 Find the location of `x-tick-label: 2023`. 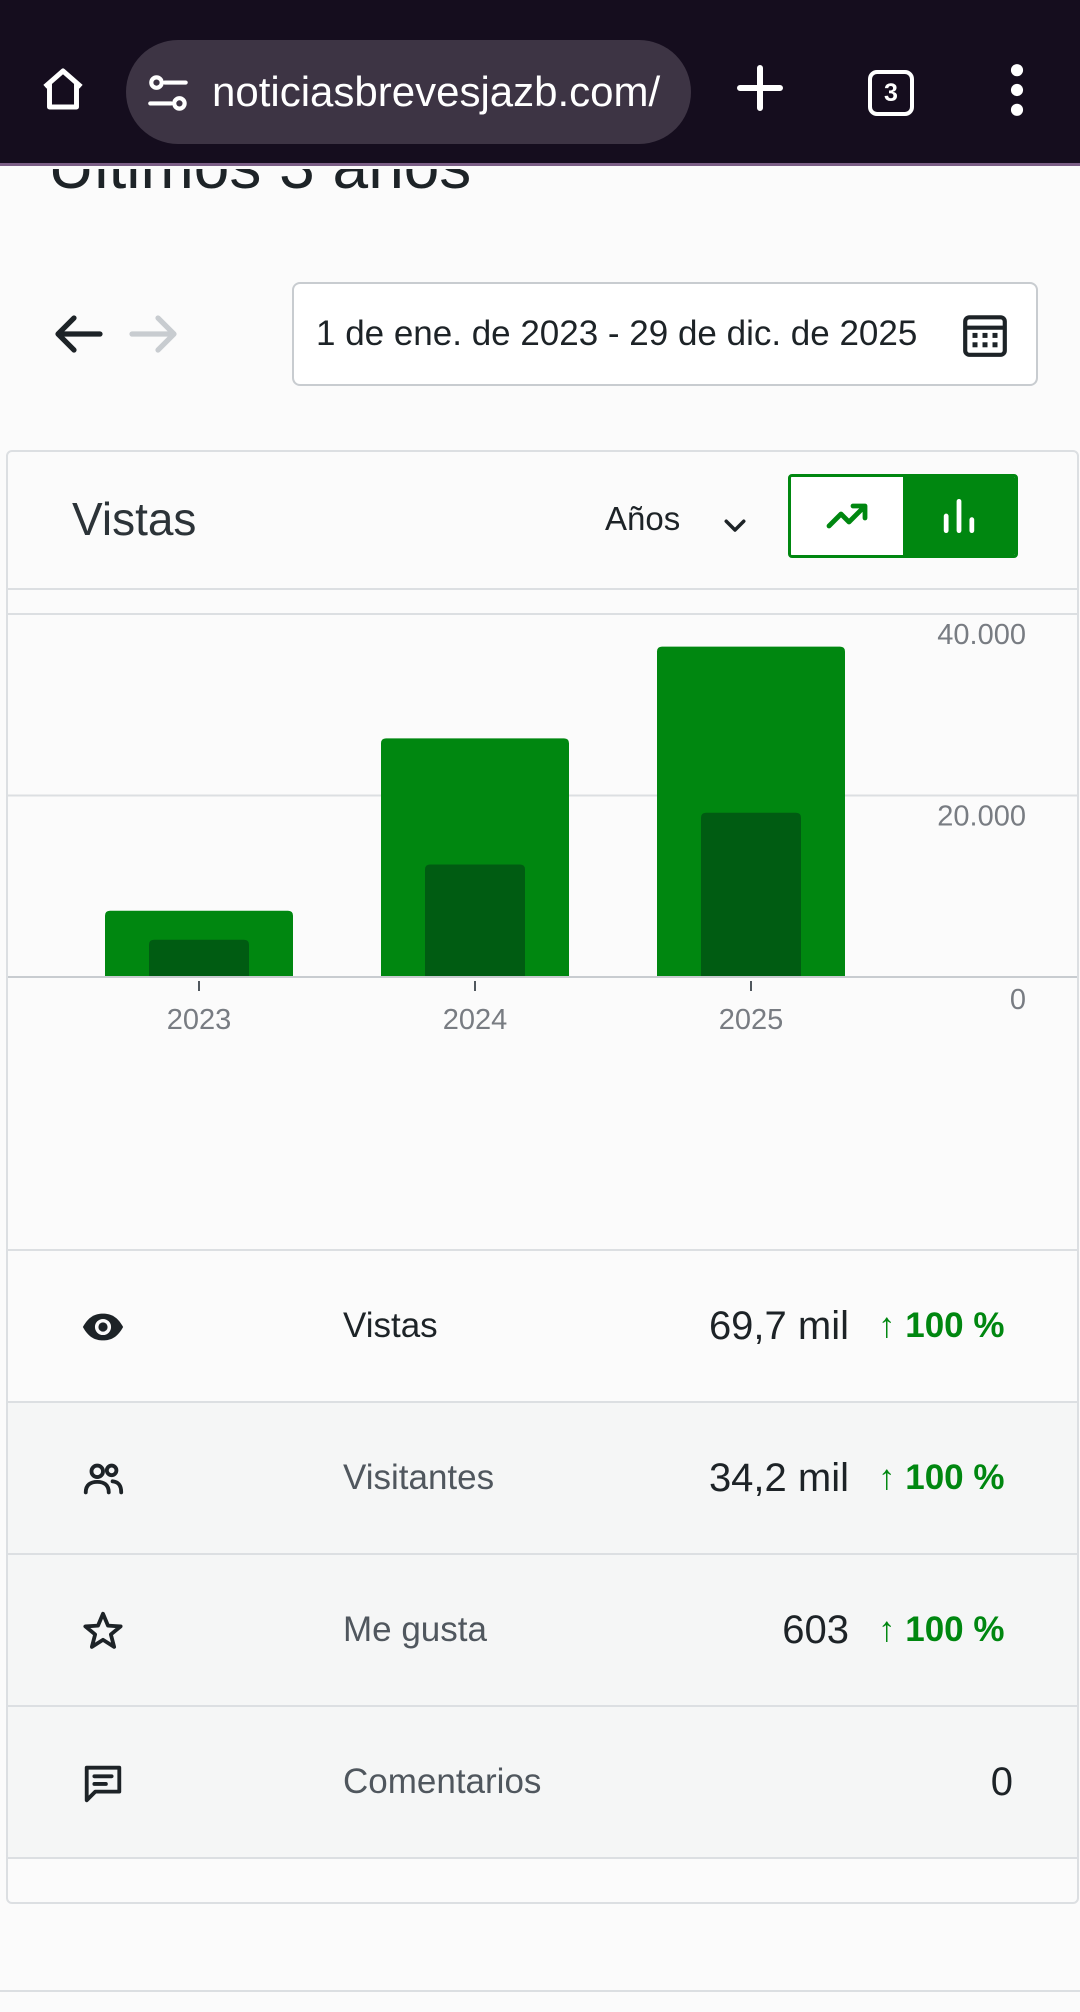

x-tick-label: 2023 is located at coordinates (199, 1020).